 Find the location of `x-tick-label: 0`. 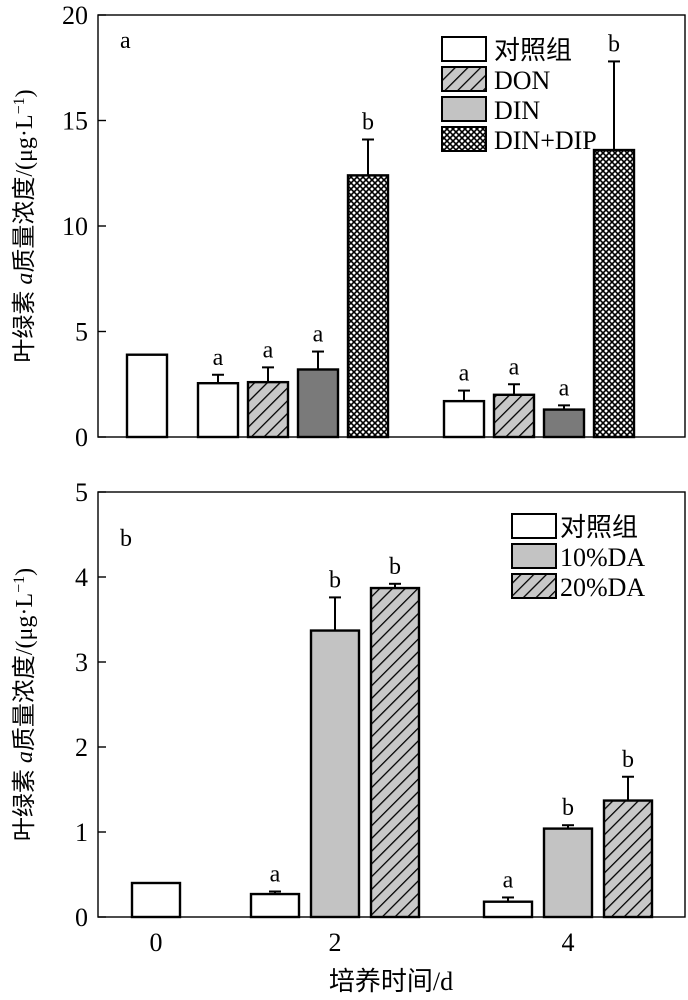

x-tick-label: 0 is located at coordinates (156, 942).